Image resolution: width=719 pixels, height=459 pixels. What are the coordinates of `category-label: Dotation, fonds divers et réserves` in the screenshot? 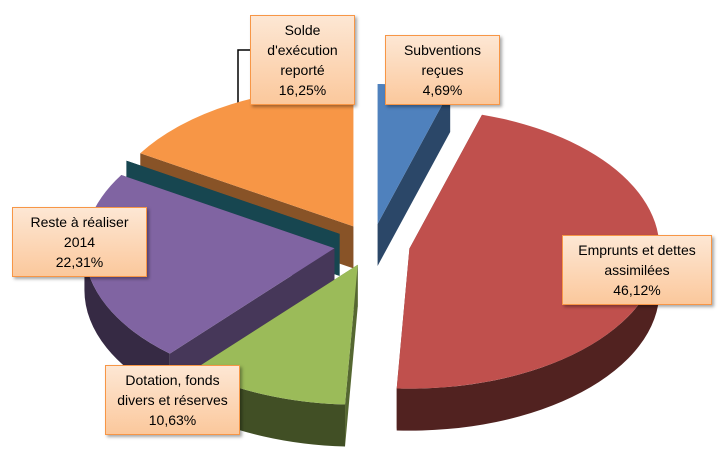 It's located at (172, 390).